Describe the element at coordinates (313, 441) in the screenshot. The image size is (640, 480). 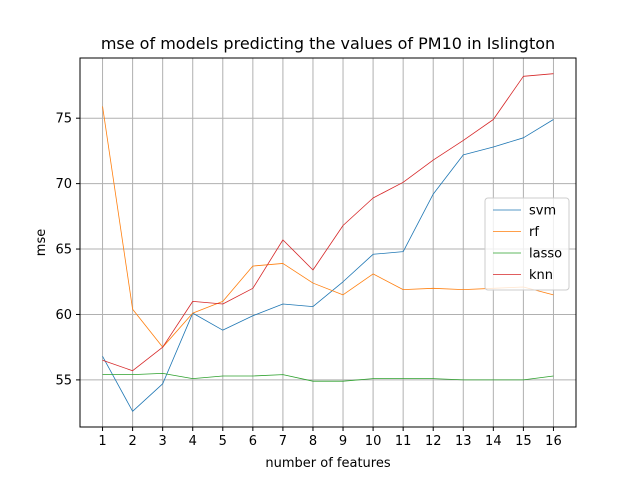
I see `x-tick-label: 8` at that location.